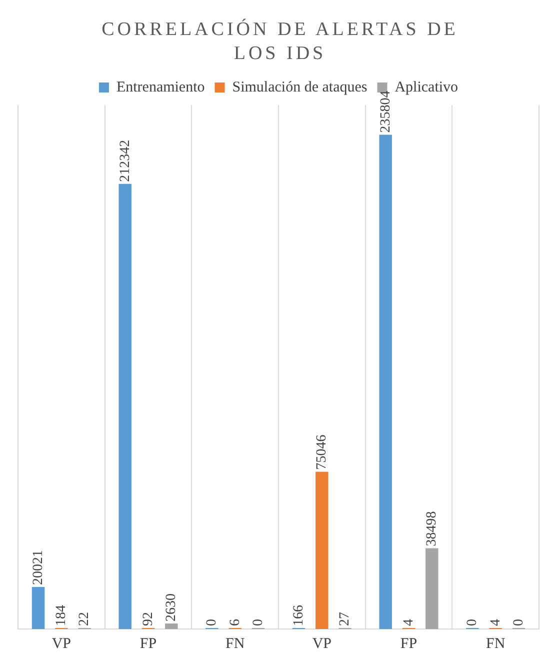 The height and width of the screenshot is (663, 557). Describe the element at coordinates (298, 615) in the screenshot. I see `data-label: 166` at that location.